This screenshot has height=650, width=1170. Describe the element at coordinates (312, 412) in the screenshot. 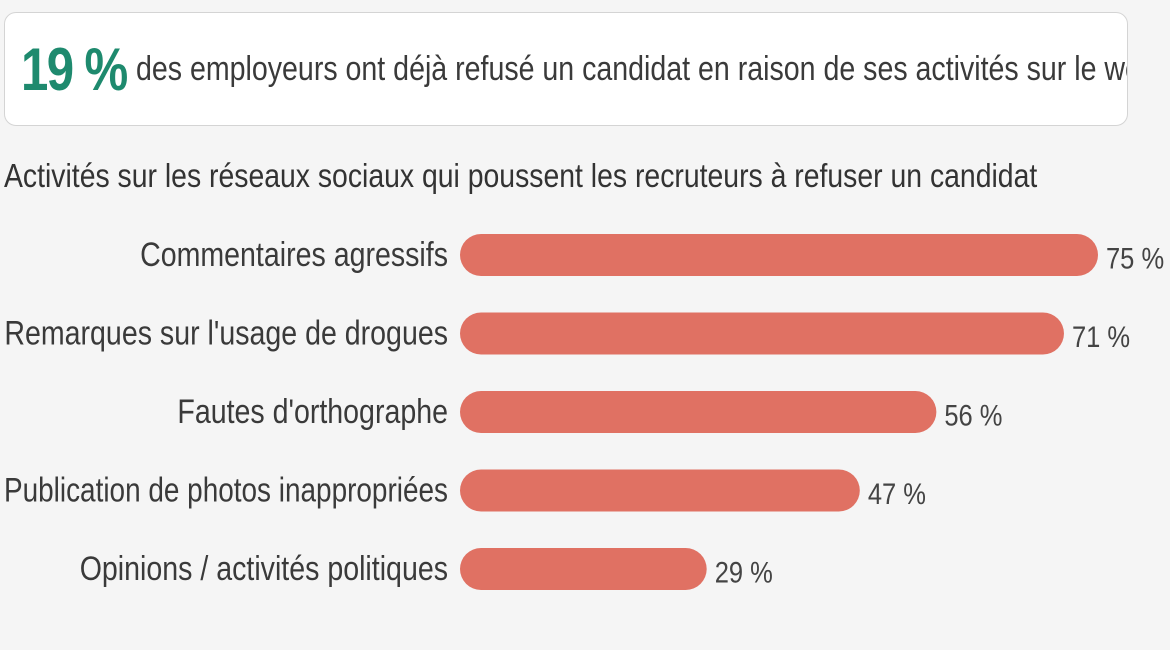

I see `category-label-2: Fautes d'orthographe` at that location.